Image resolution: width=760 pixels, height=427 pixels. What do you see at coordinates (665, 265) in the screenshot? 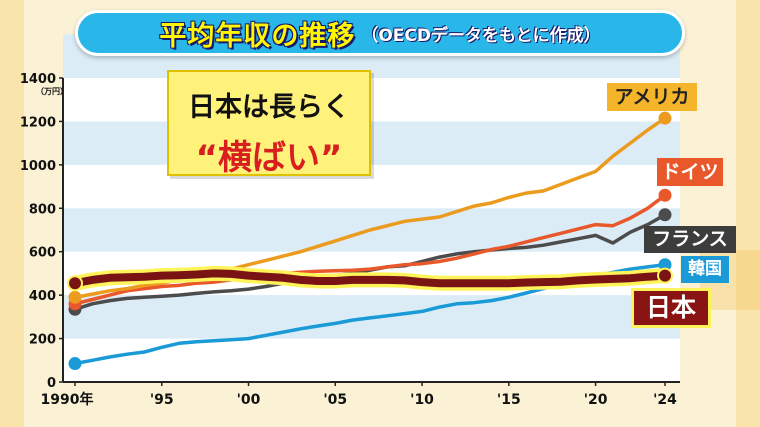
I see `series-0-end-point` at bounding box center [665, 265].